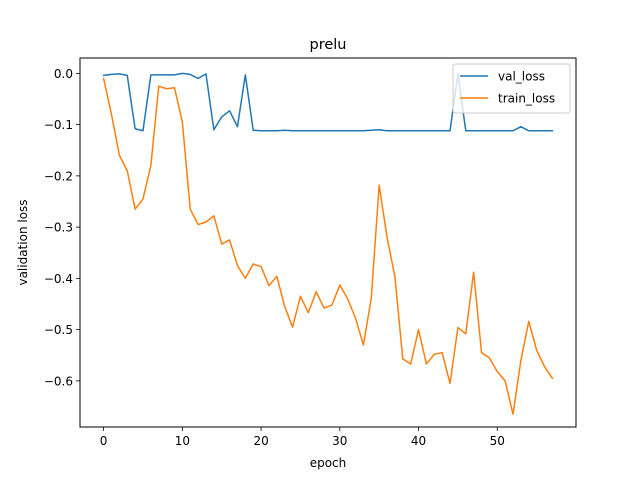 The height and width of the screenshot is (480, 640). I want to click on x-tick-label: 10, so click(182, 441).